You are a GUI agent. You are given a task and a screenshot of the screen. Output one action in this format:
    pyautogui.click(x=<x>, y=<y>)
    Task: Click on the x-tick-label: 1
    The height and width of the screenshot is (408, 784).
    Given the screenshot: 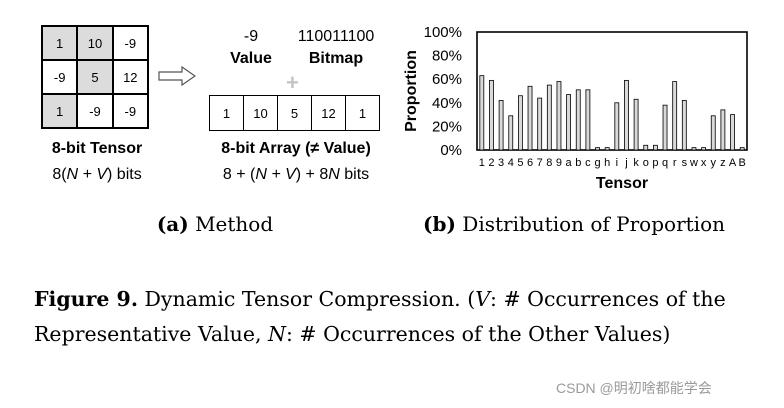 What is the action you would take?
    pyautogui.click(x=482, y=163)
    